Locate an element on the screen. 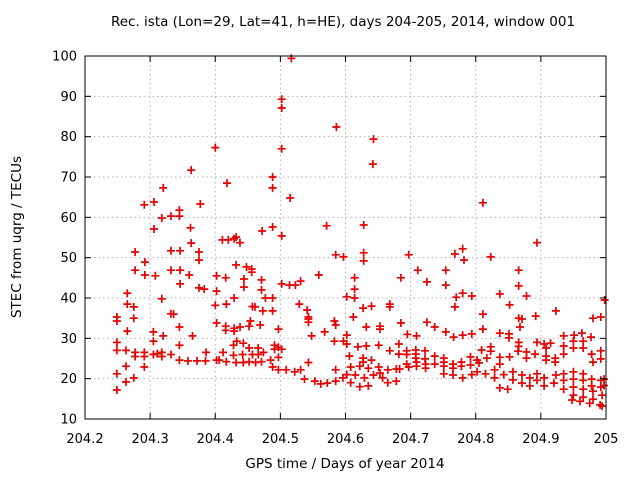 Image resolution: width=640 pixels, height=480 pixels. y-tick-label: 80 is located at coordinates (68, 137).